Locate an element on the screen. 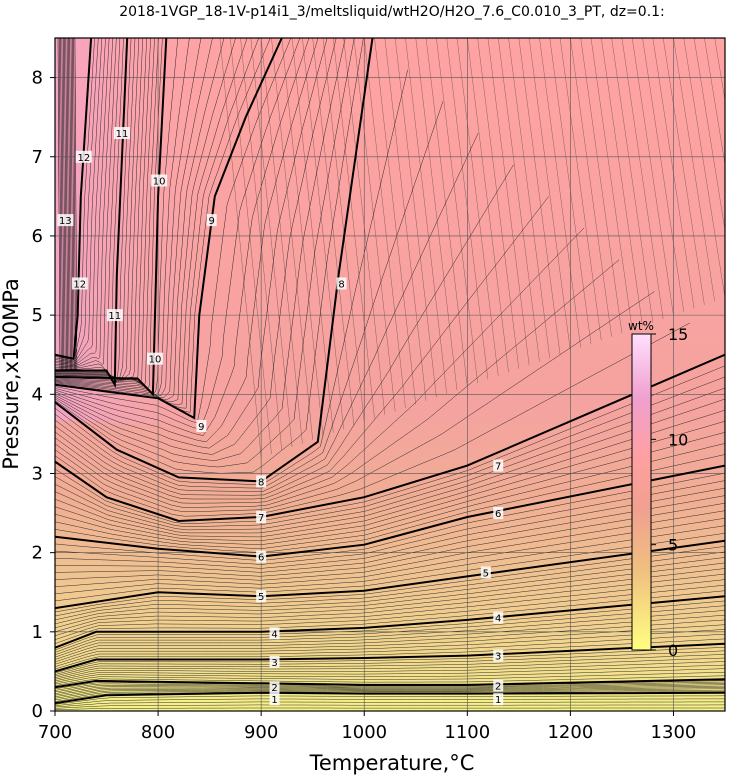 This screenshot has width=734, height=776. x-axis: 700 800 900 1000 1100 1200 1300 is located at coordinates (367, 727).